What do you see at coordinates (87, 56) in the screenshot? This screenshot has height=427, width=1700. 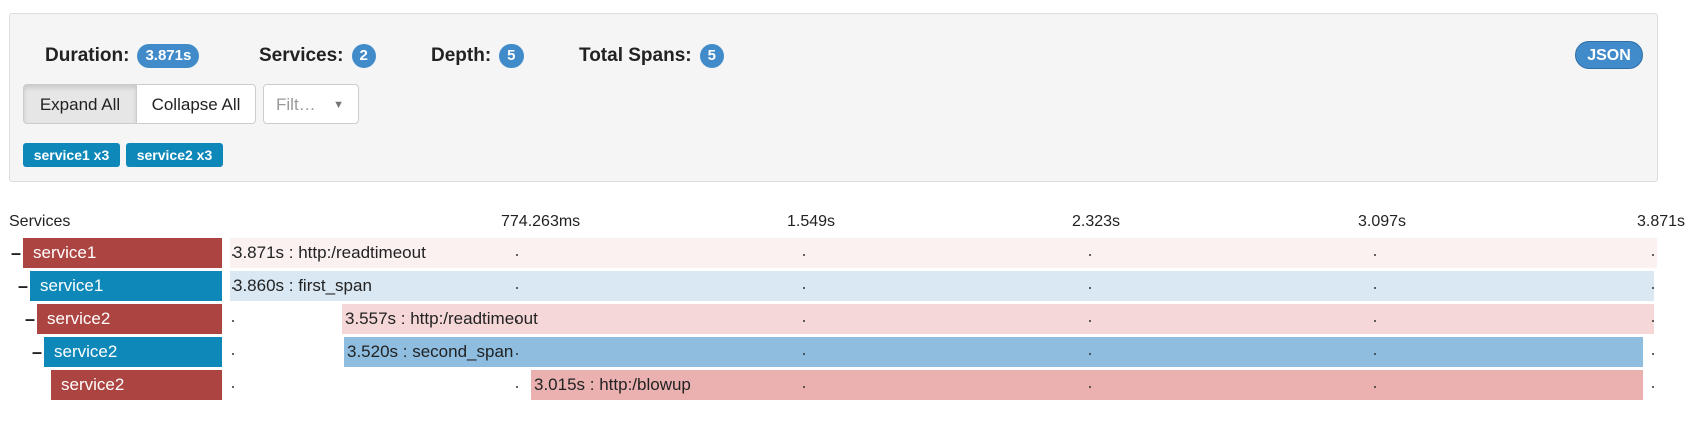 I see `stat-label: Duration:` at bounding box center [87, 56].